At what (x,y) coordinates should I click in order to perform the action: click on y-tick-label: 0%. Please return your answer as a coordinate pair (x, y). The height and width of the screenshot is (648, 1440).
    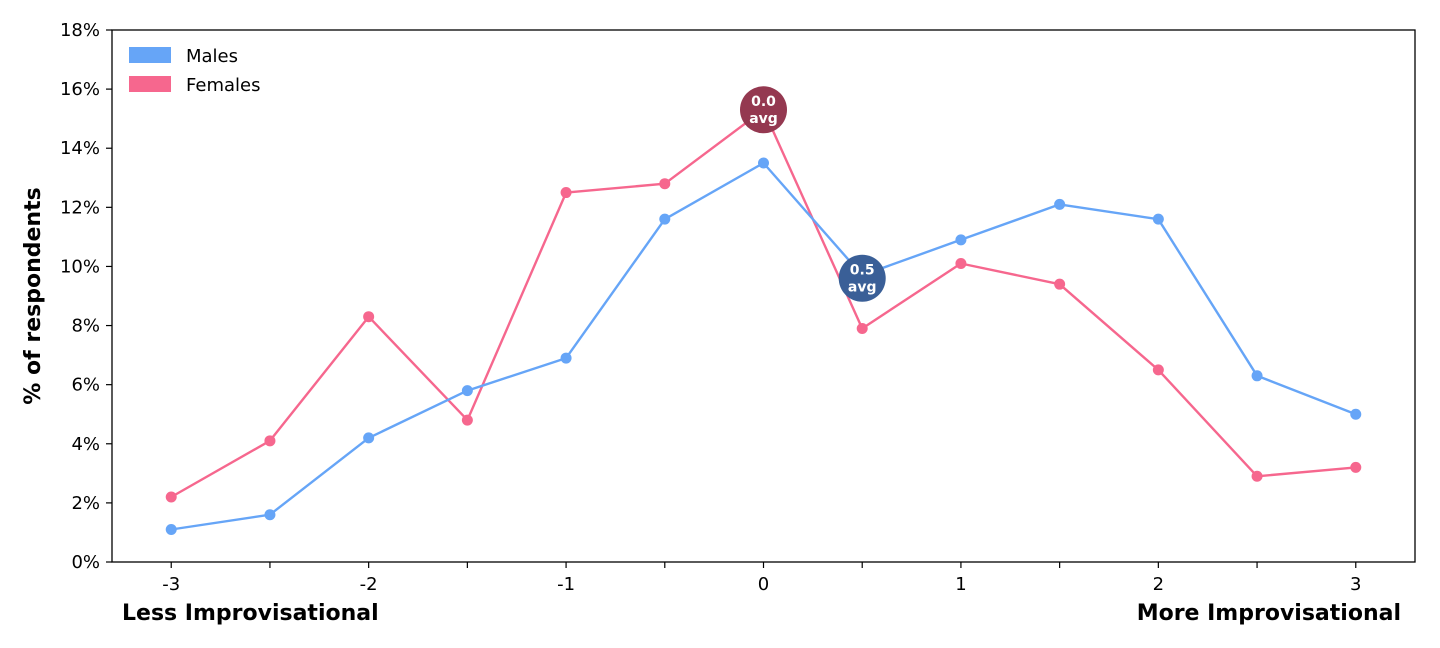
    Looking at the image, I should click on (85, 562).